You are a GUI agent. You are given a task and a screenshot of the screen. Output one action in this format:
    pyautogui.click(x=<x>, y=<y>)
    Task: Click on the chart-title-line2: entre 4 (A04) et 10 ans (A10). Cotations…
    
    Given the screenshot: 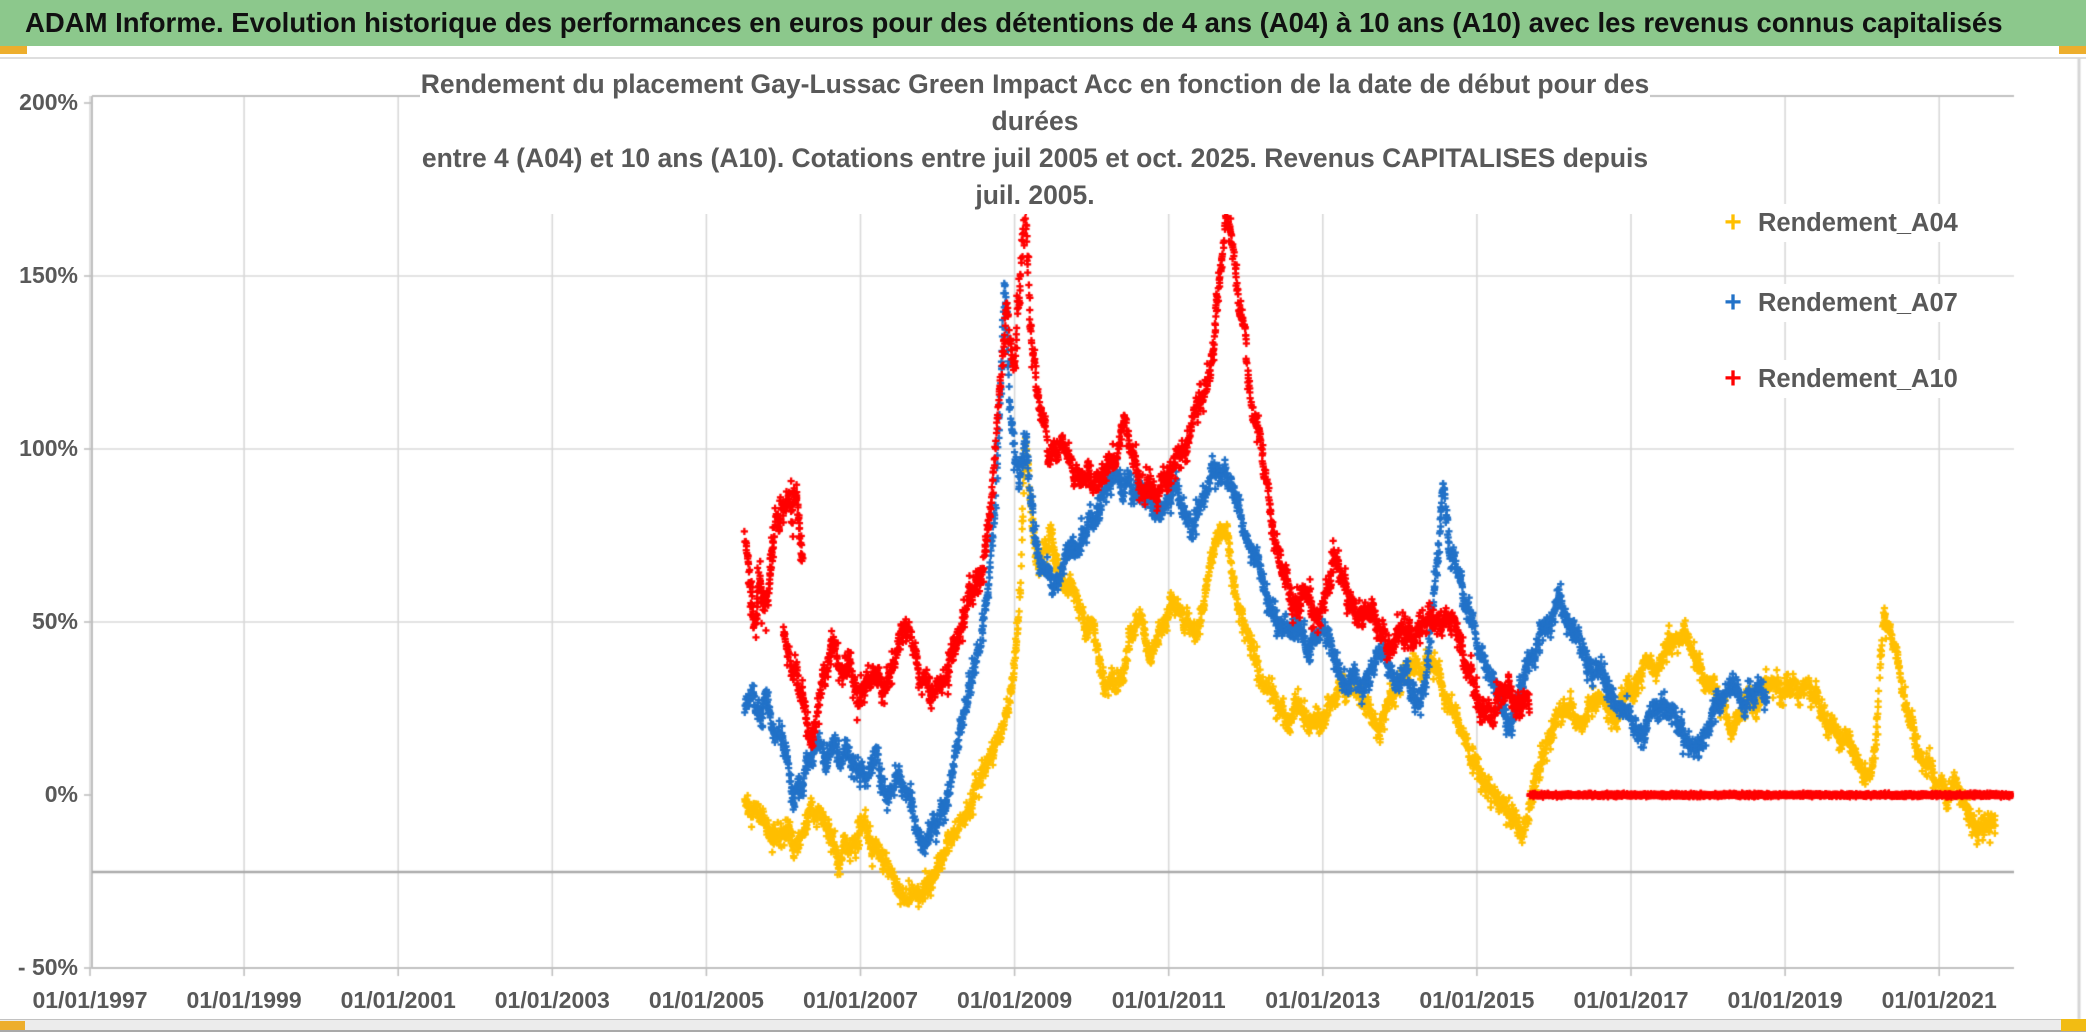 What is the action you would take?
    pyautogui.click(x=1035, y=176)
    